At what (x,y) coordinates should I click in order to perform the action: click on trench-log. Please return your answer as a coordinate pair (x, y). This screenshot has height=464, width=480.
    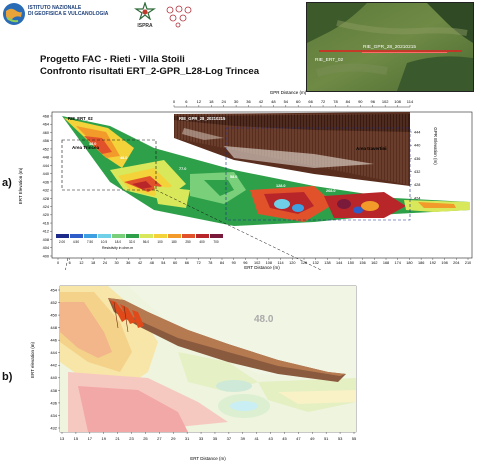
    Looking at the image, I should click on (227, 340).